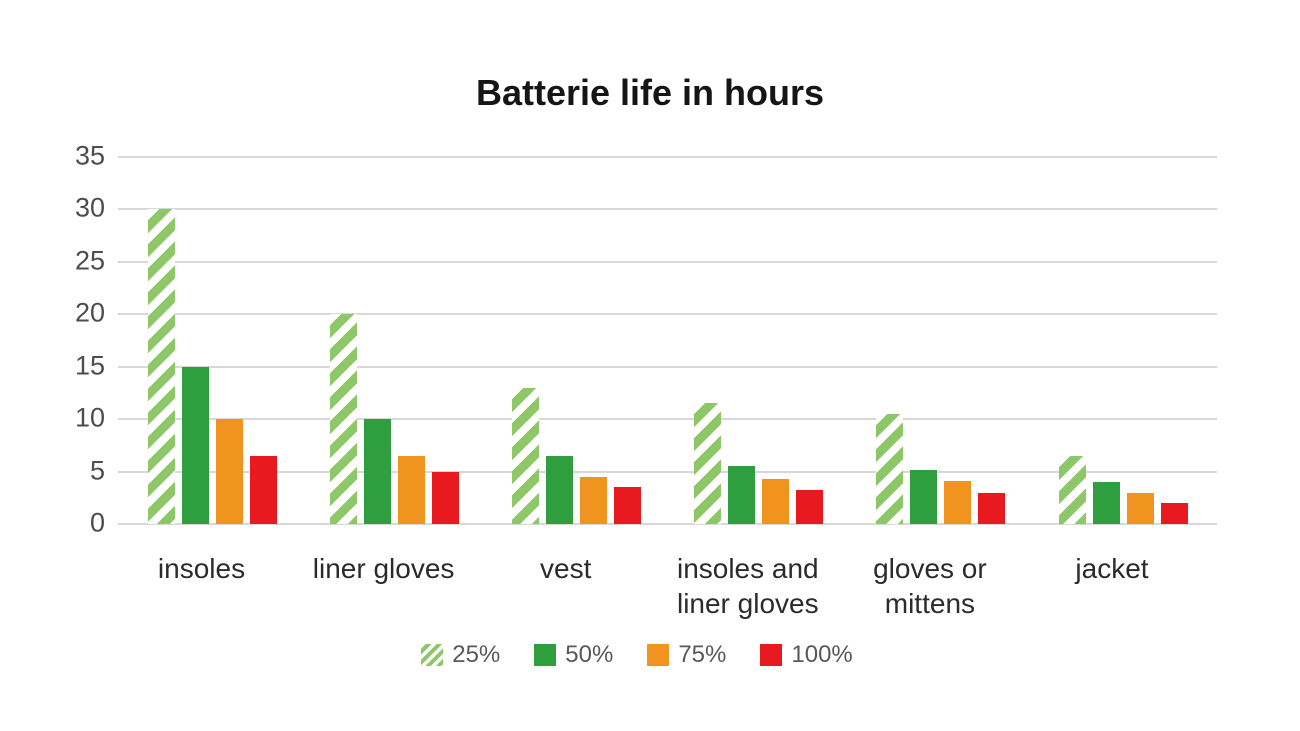  I want to click on legend-label-100: 100%, so click(822, 654).